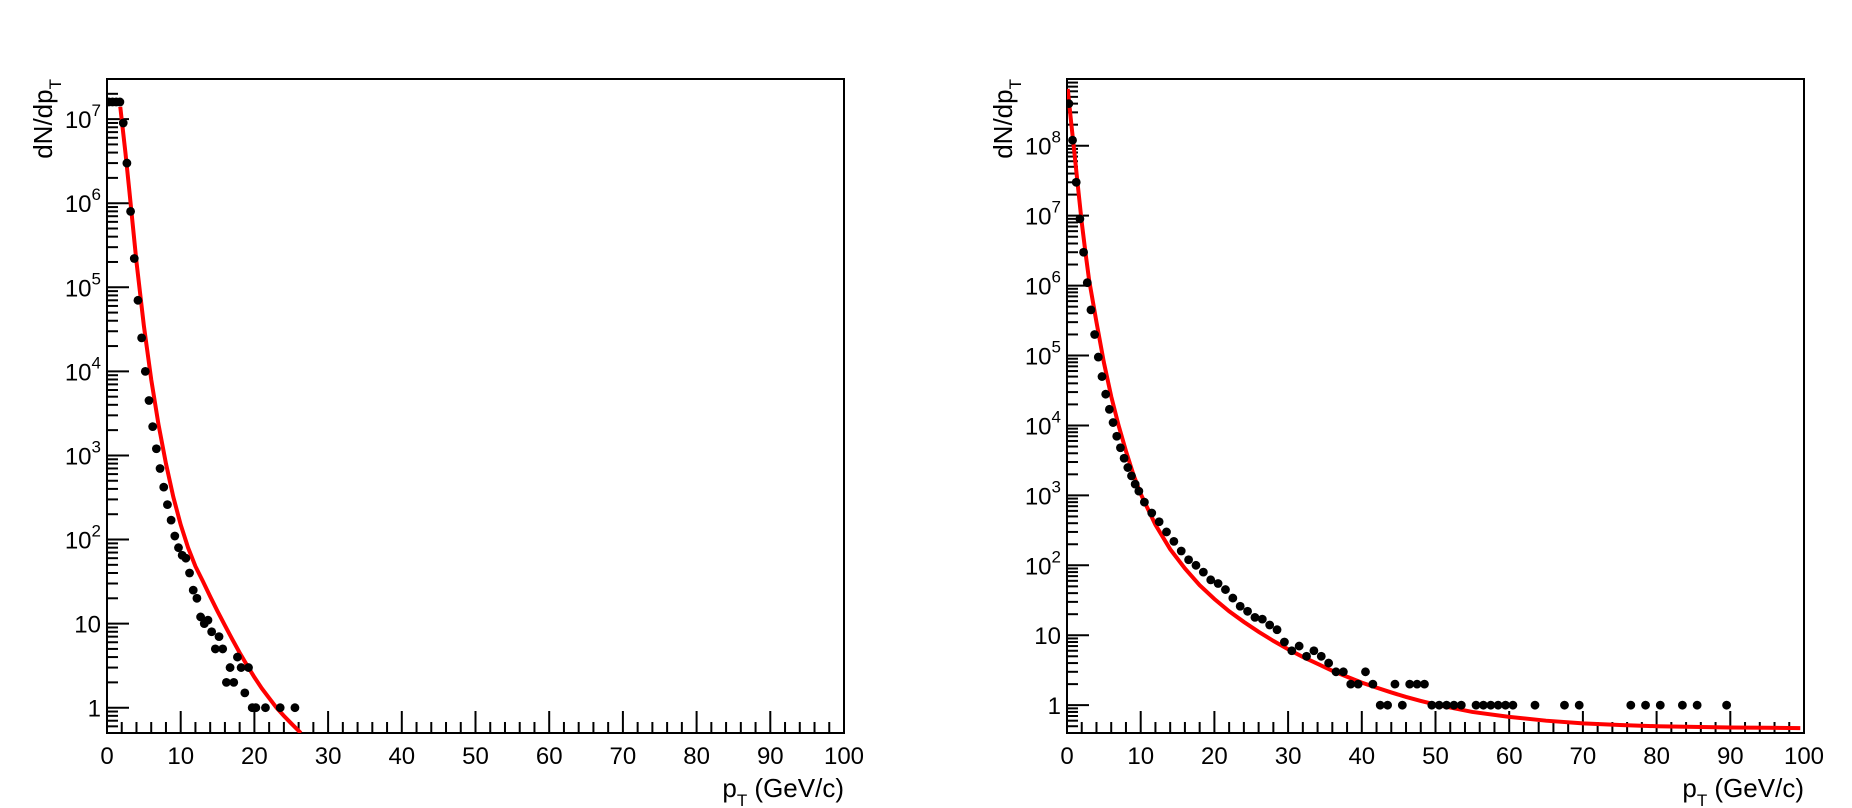  What do you see at coordinates (1043, 144) in the screenshot?
I see `y-tick-label: 10⁸` at bounding box center [1043, 144].